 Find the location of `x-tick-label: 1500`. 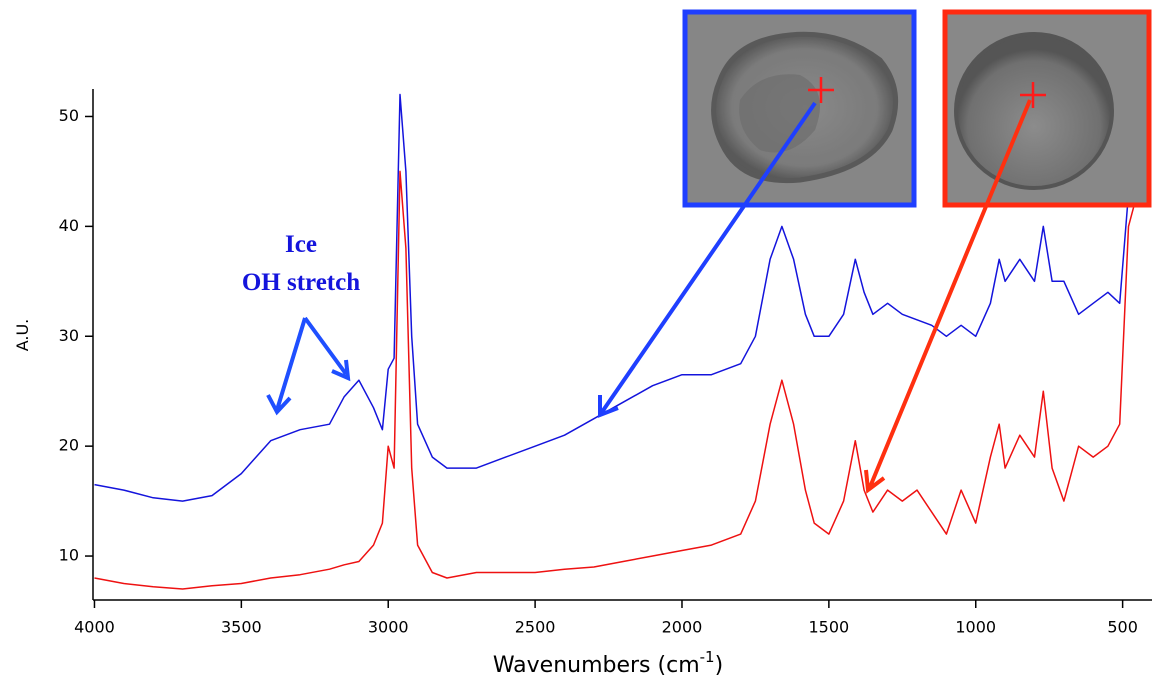

x-tick-label: 1500 is located at coordinates (829, 627).